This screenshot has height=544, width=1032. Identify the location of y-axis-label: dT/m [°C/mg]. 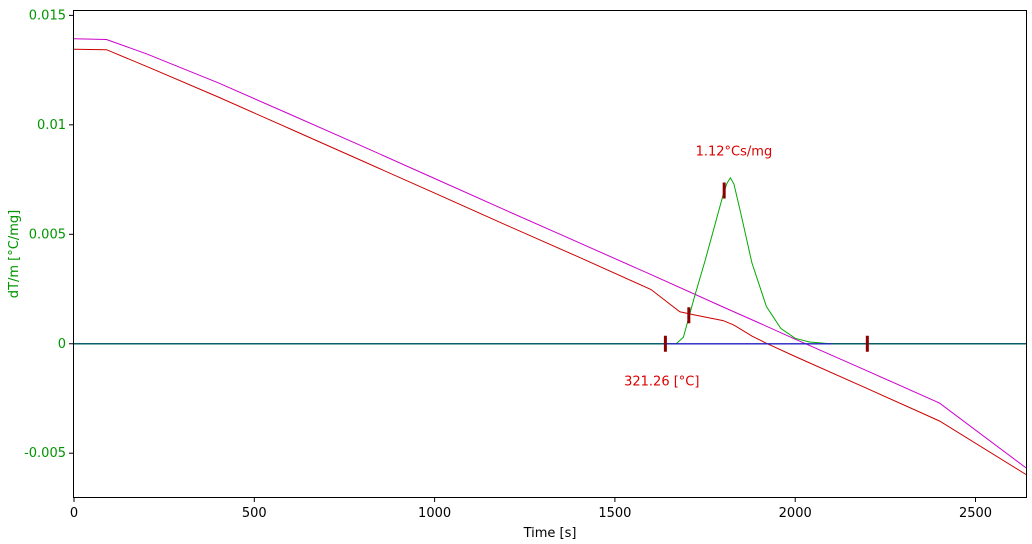
(14, 254).